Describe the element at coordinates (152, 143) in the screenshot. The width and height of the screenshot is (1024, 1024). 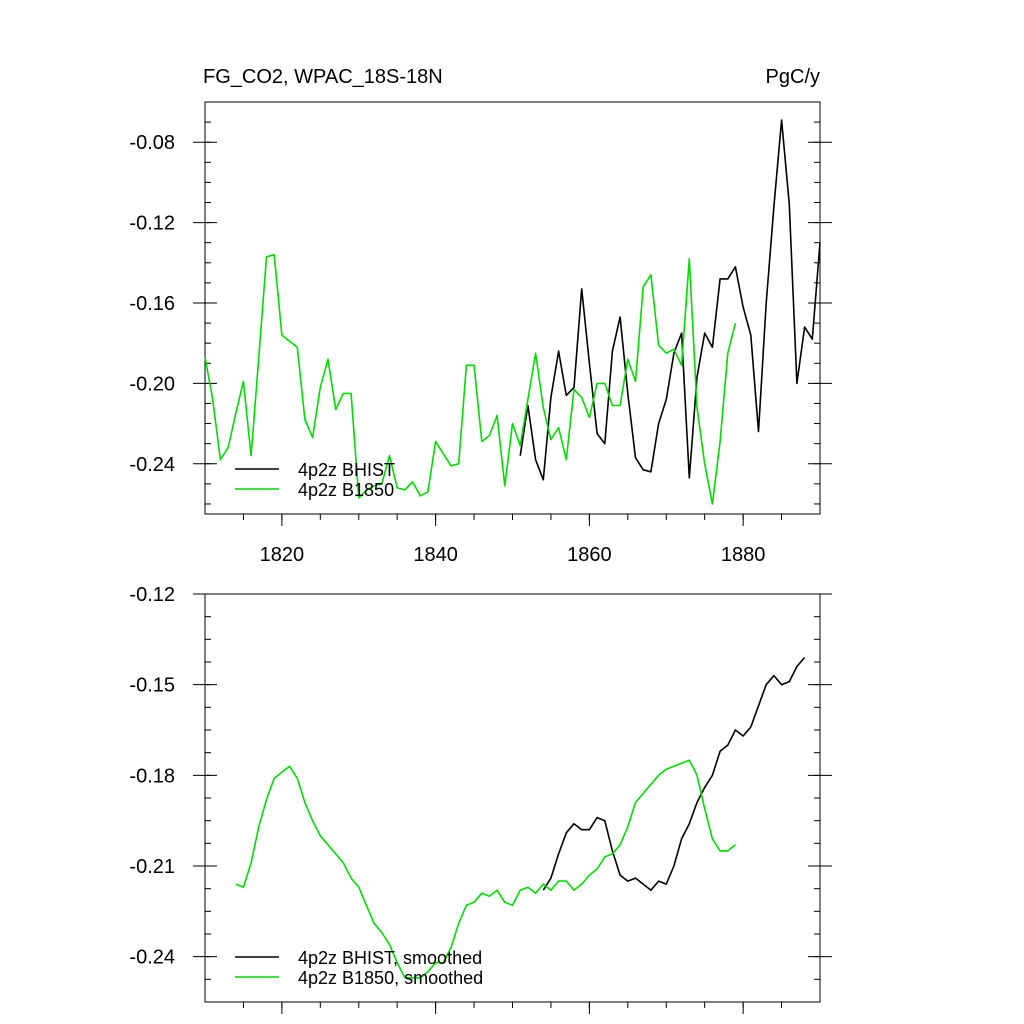
I see `y-tick-label: -0.08` at that location.